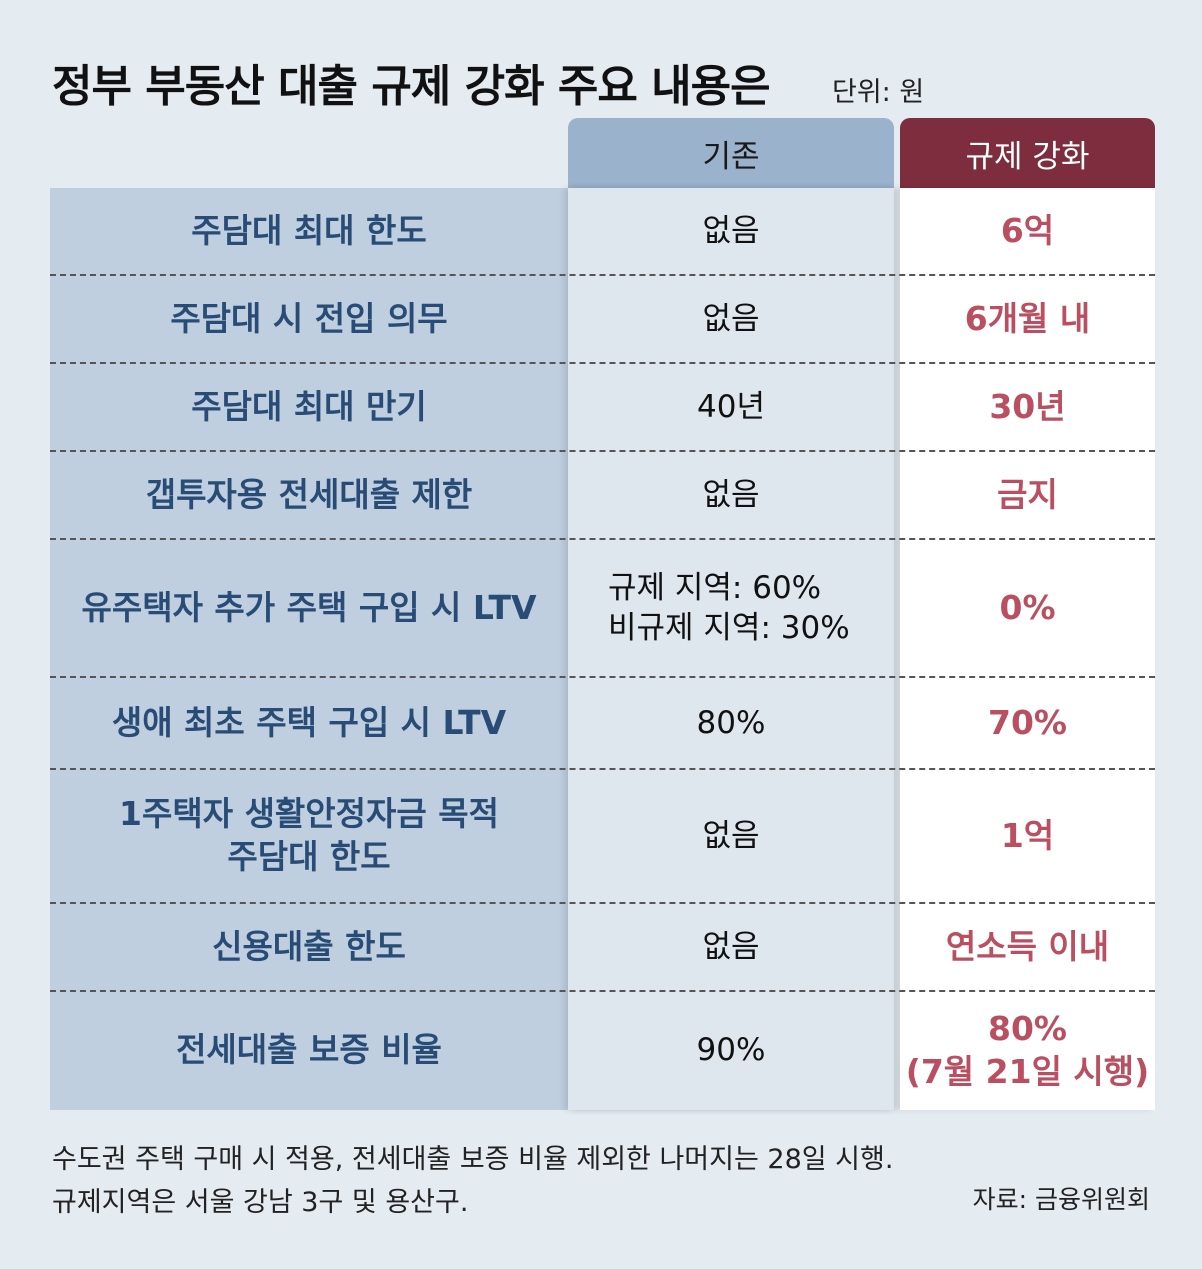  What do you see at coordinates (260, 1202) in the screenshot?
I see `footnote-2: 규제지역은 서울 강남 3구 및 용산구.` at bounding box center [260, 1202].